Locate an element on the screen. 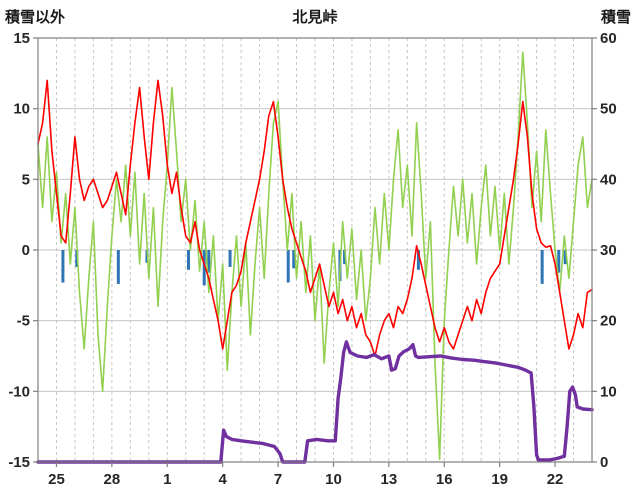  svg-text: 19 is located at coordinates (499, 479).